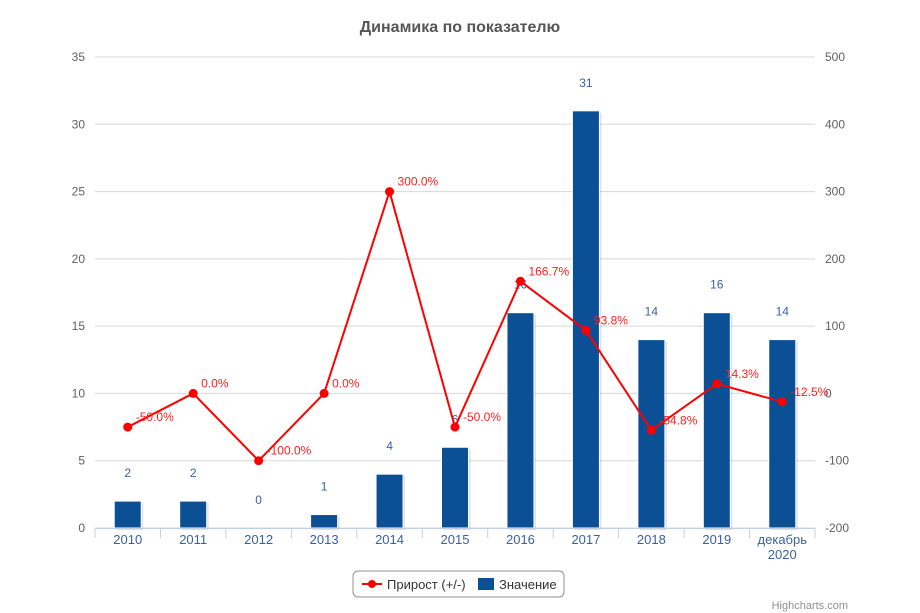 The image size is (920, 613). Describe the element at coordinates (809, 392) in the screenshot. I see `line-data-label: -12.5%` at that location.